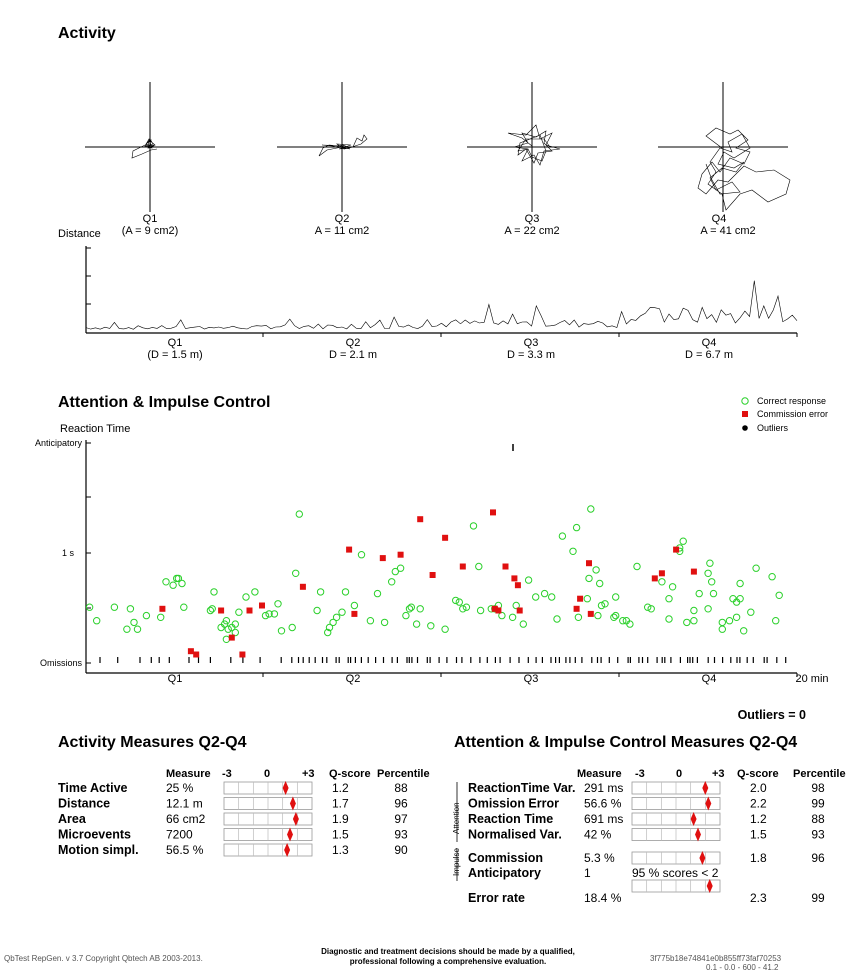  I want to click on am-row-0-measure: 25 %, so click(180, 788).